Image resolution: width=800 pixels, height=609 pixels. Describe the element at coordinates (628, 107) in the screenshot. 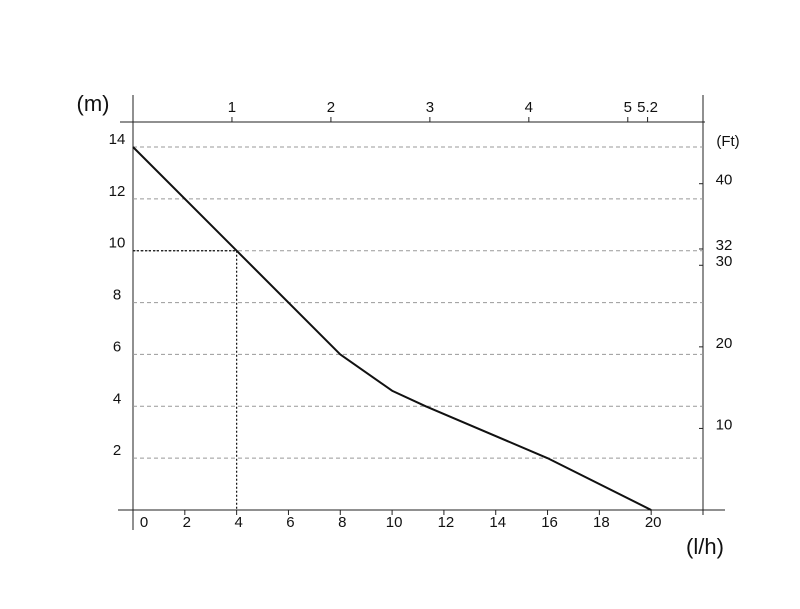

I see `x2-tick-label: 5` at that location.